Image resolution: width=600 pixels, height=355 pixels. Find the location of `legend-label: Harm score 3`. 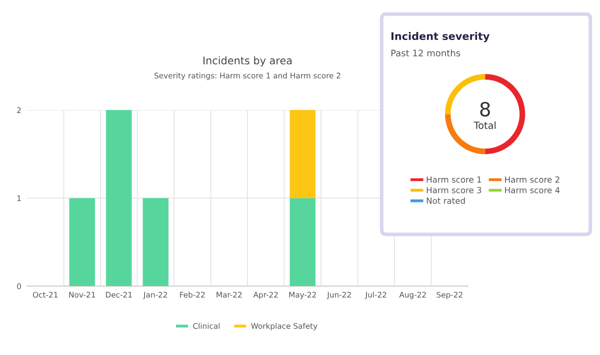

legend-label: Harm score 3 is located at coordinates (454, 190).